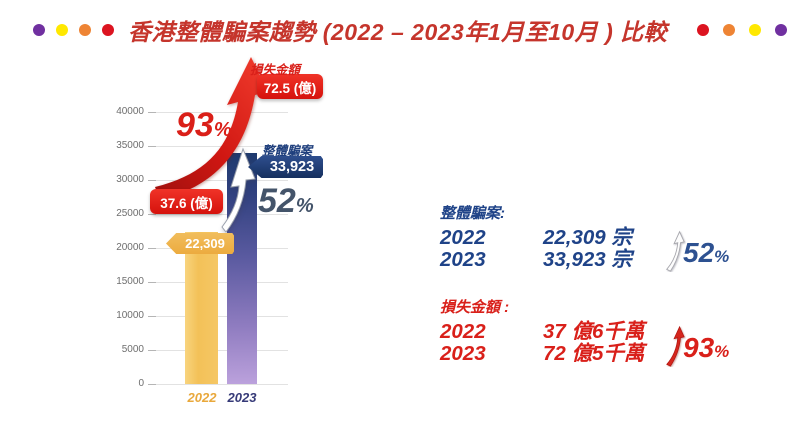  I want to click on cases-growth-percent: 52%, so click(286, 201).